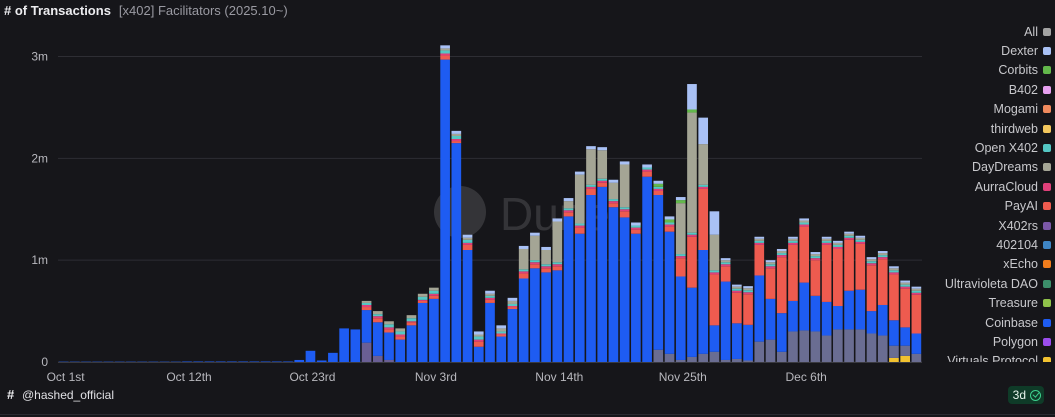 The width and height of the screenshot is (1055, 417). I want to click on refresh-badge: 3d, so click(1025, 395).